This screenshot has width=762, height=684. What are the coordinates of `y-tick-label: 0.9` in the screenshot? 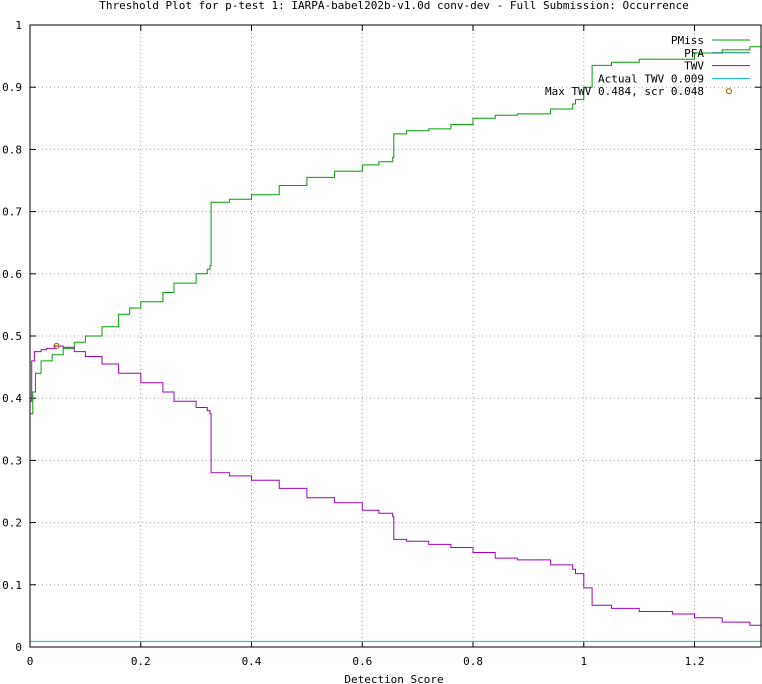 It's located at (12, 87).